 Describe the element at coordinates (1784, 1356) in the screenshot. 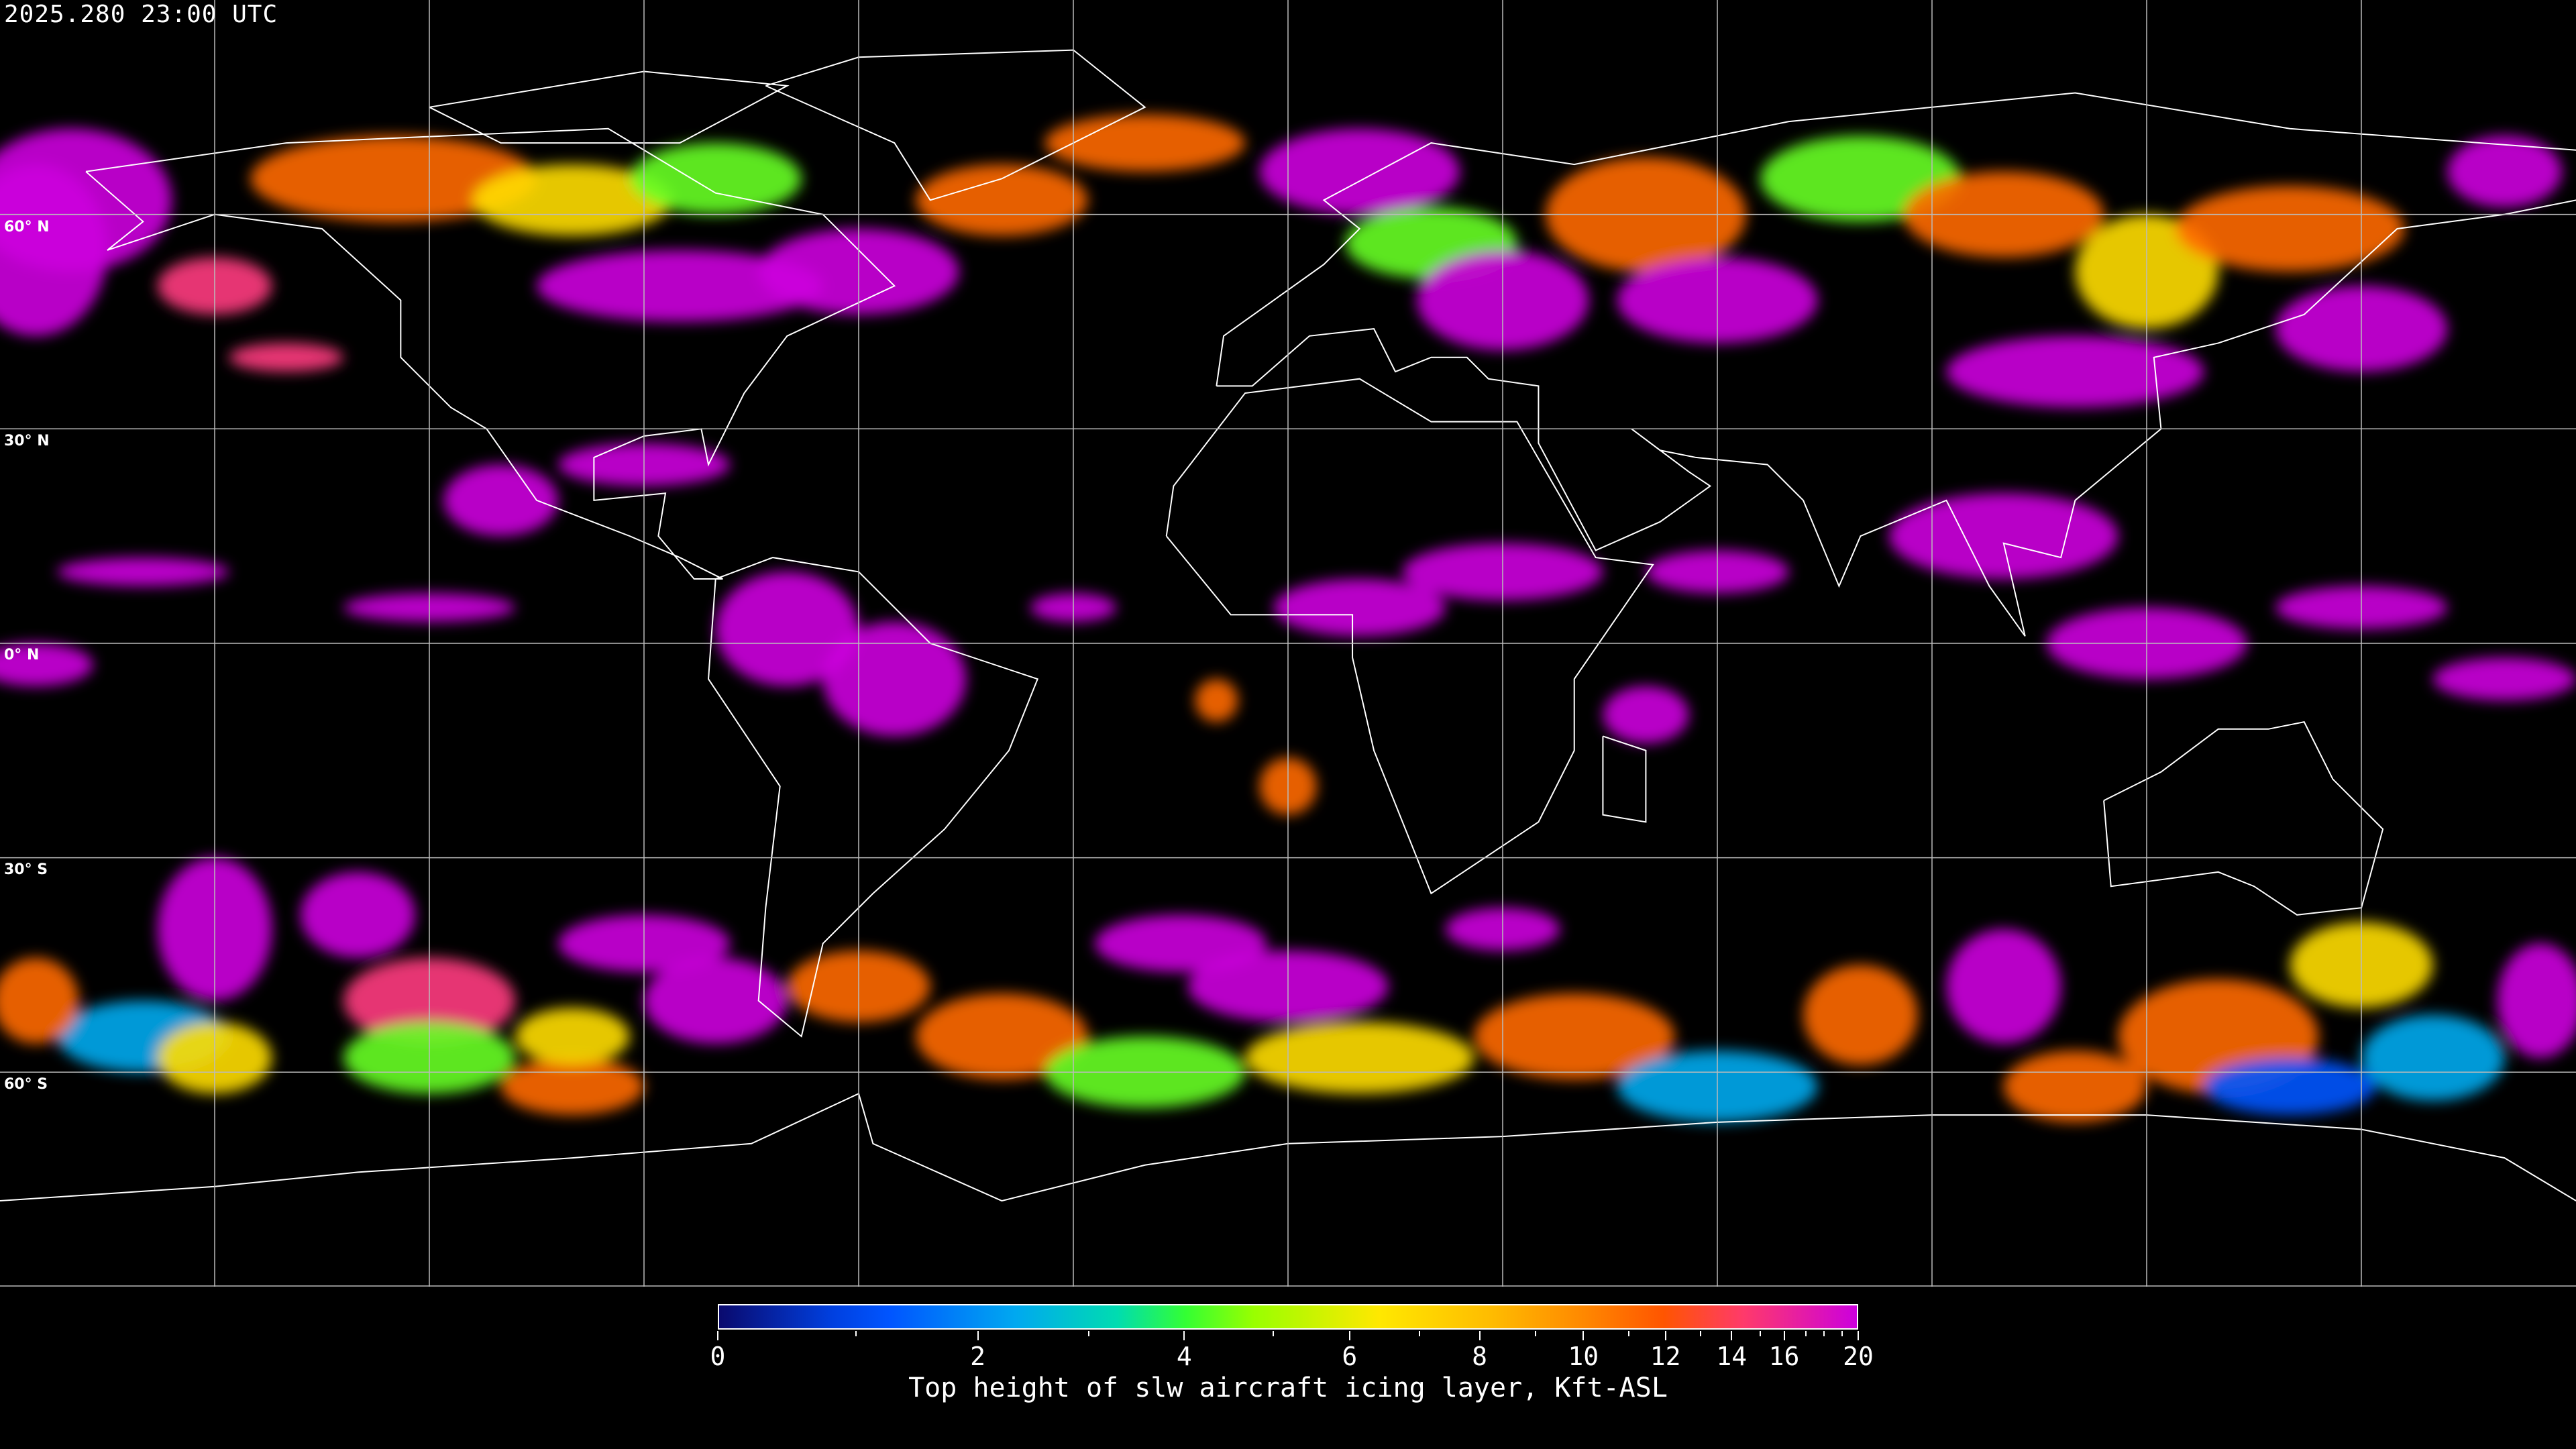

I see `tick-label: 16` at that location.